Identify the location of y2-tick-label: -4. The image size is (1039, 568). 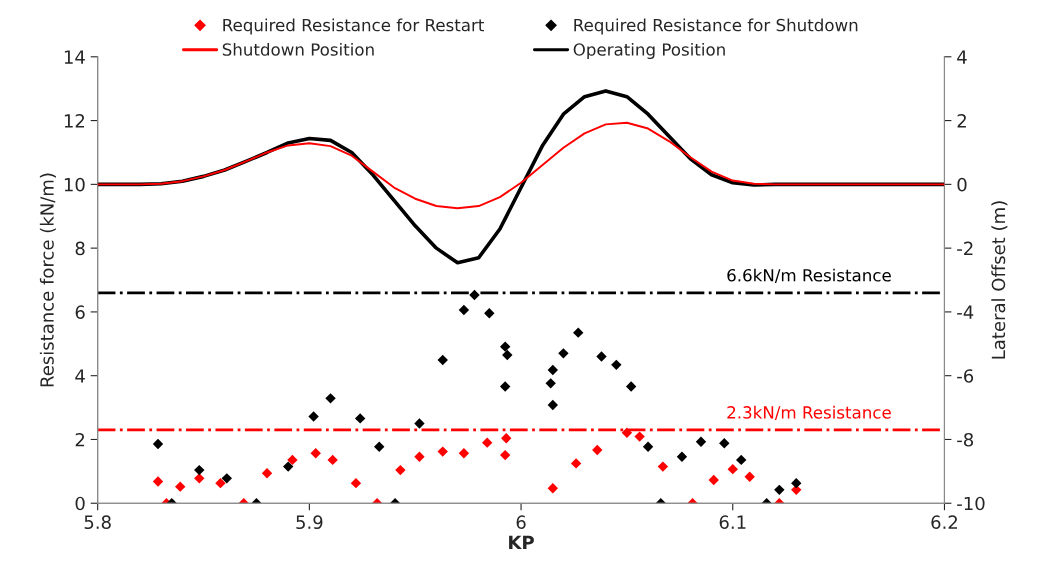
(965, 312).